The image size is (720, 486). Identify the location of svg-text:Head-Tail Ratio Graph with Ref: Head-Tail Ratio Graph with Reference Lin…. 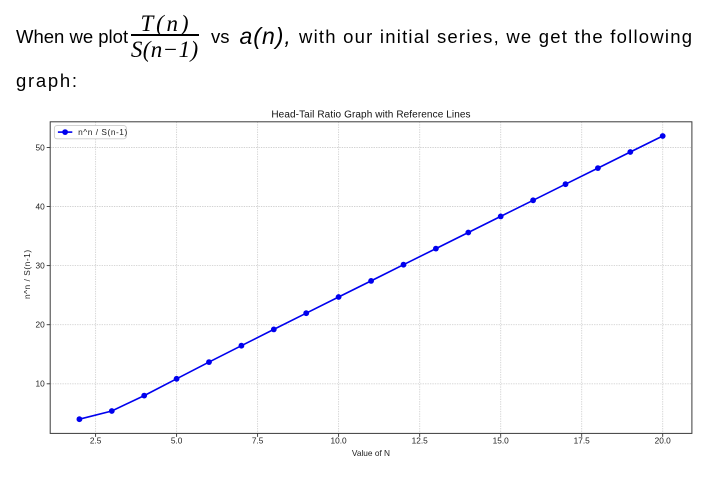
(370, 115).